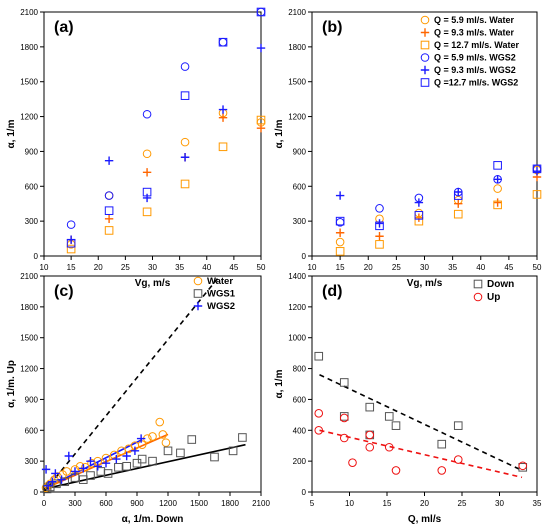  Describe the element at coordinates (132, 384) in the screenshot. I see `dashed-line` at that location.